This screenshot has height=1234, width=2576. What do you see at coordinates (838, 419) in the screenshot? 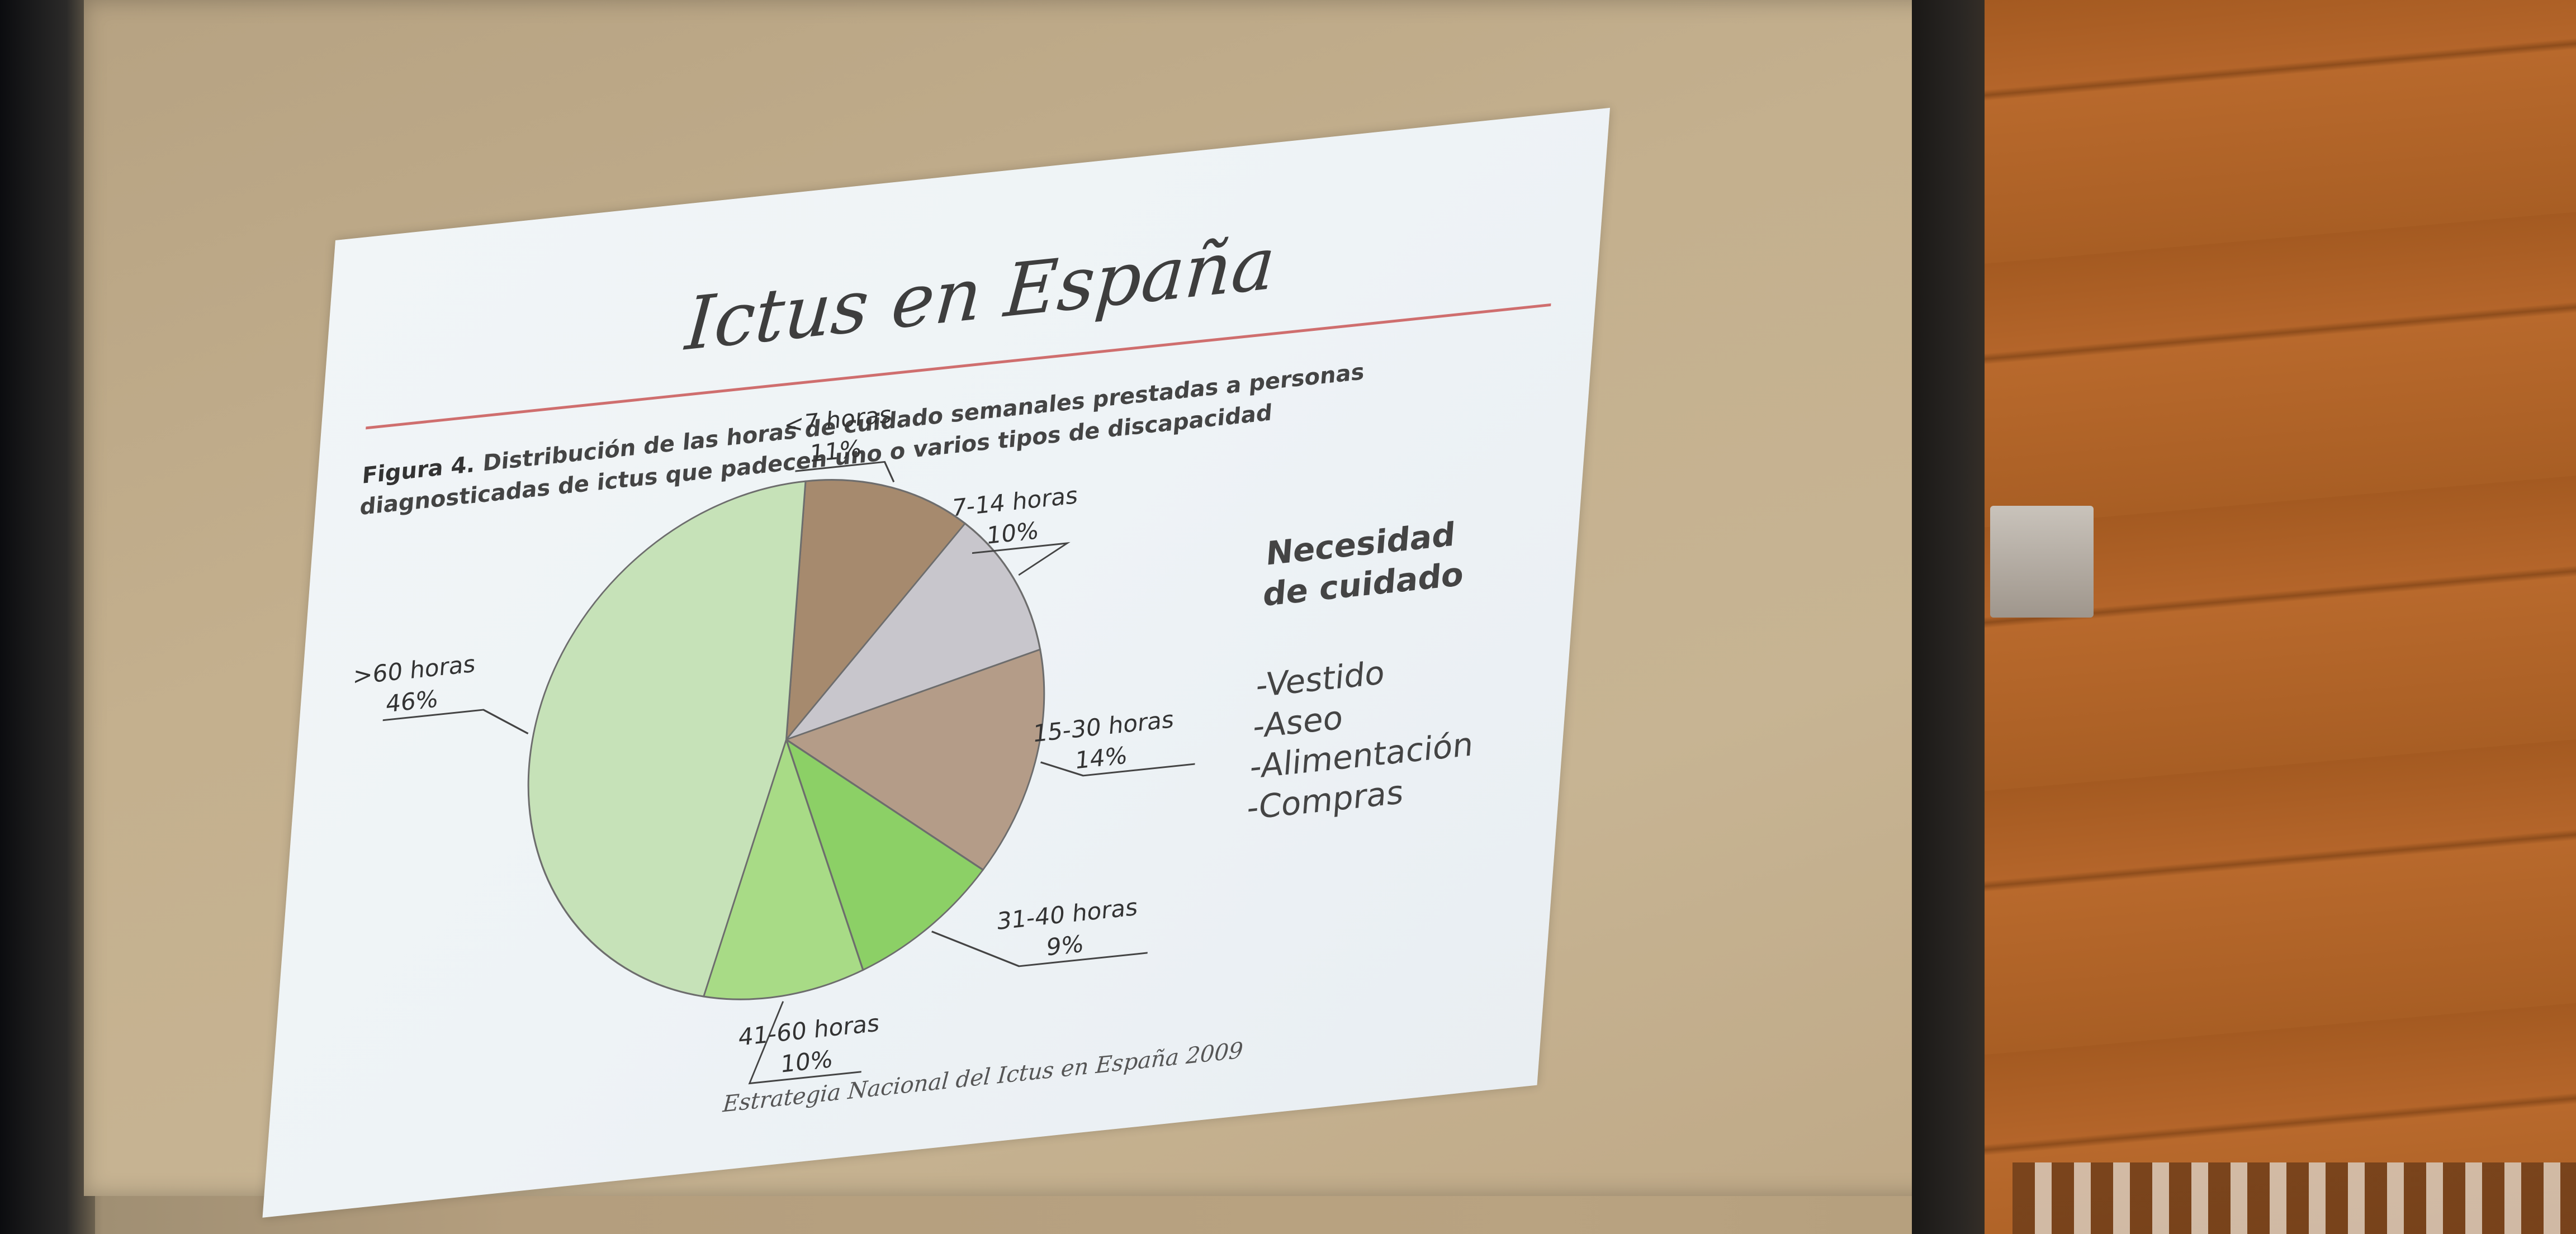
I see `pie-label-0: <7 horas` at bounding box center [838, 419].